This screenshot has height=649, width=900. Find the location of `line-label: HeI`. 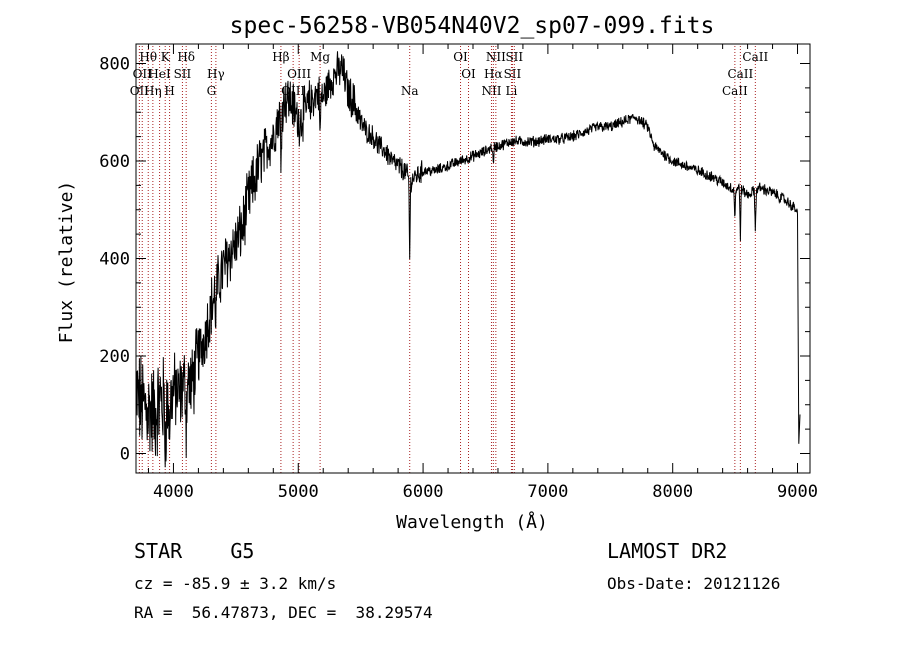

line-label: HeI is located at coordinates (159, 74).